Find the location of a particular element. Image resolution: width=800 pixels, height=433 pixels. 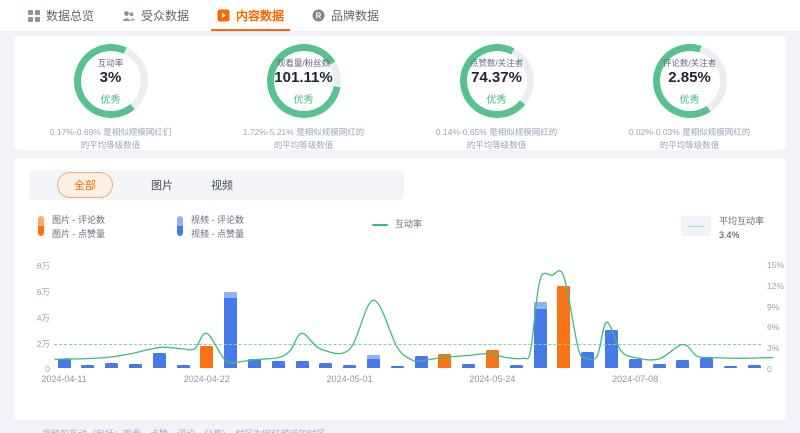

gauge-ring: 互动率 3% 优秀 is located at coordinates (110, 81).